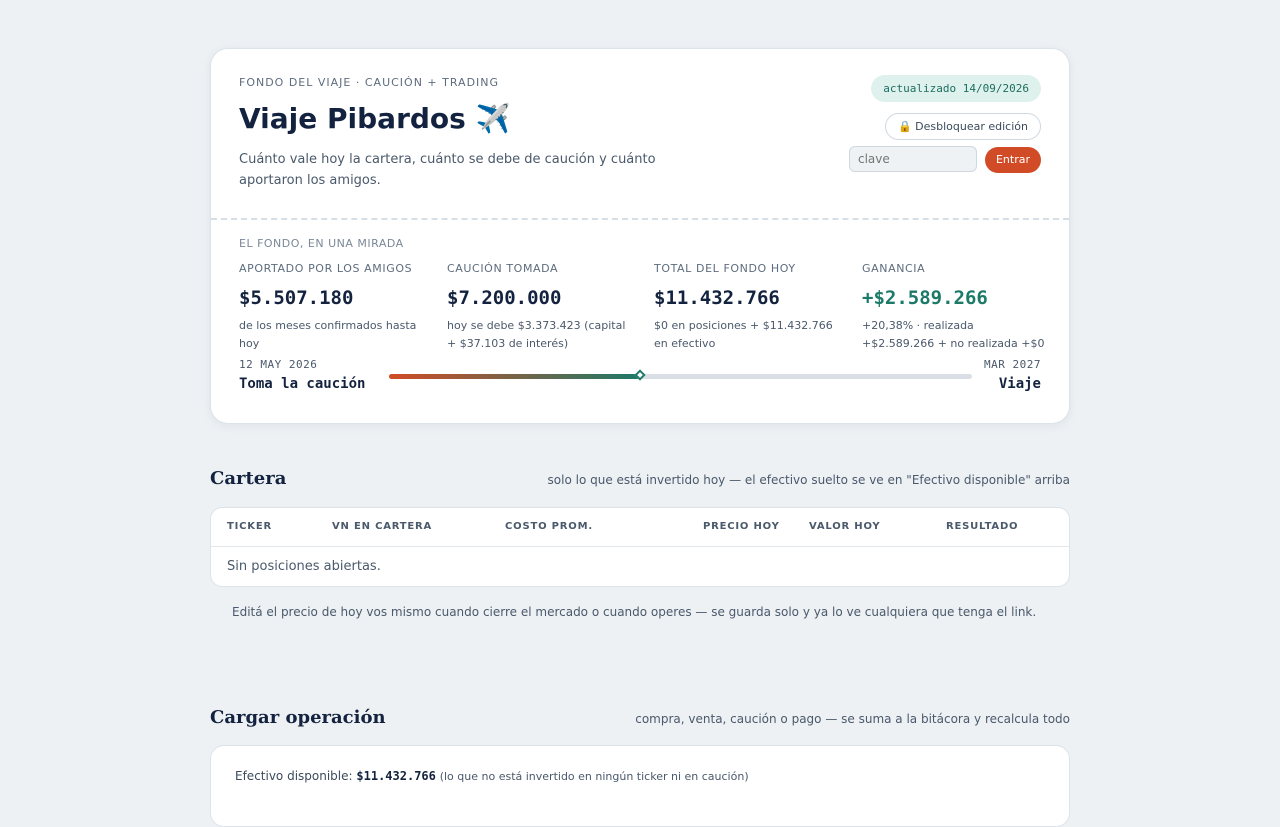  I want to click on stat-value: $11.432.766, so click(717, 298).